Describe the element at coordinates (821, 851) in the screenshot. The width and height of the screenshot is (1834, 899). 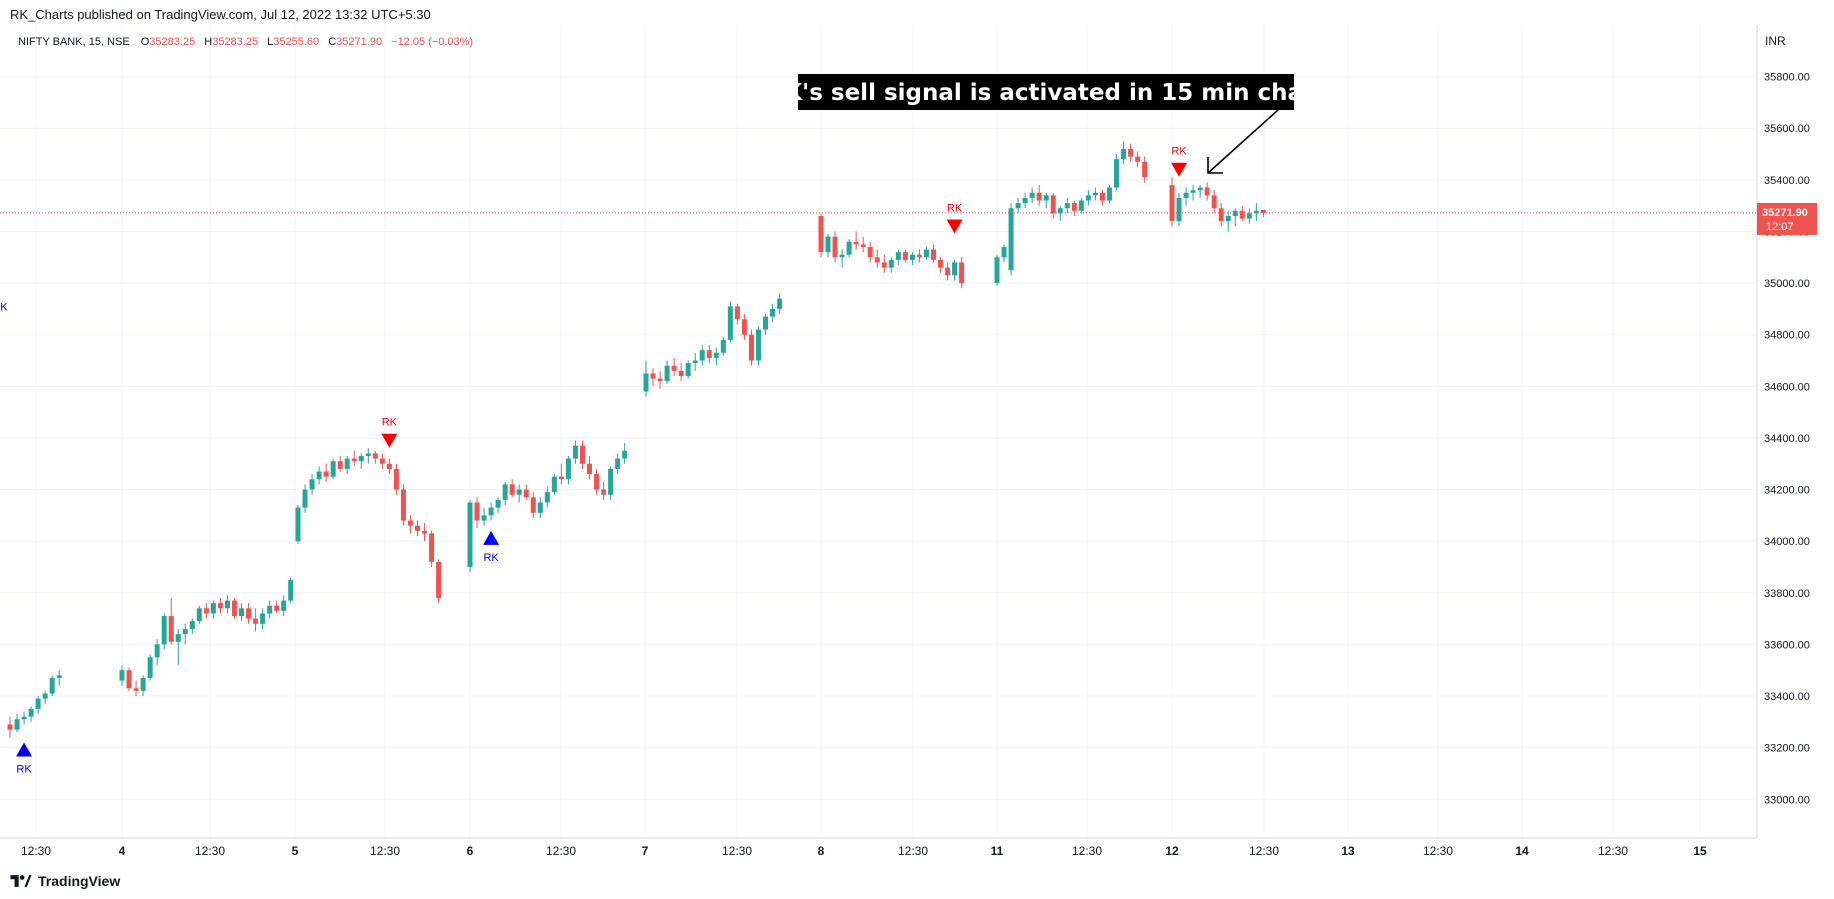
I see `x-tick-label: 8` at that location.